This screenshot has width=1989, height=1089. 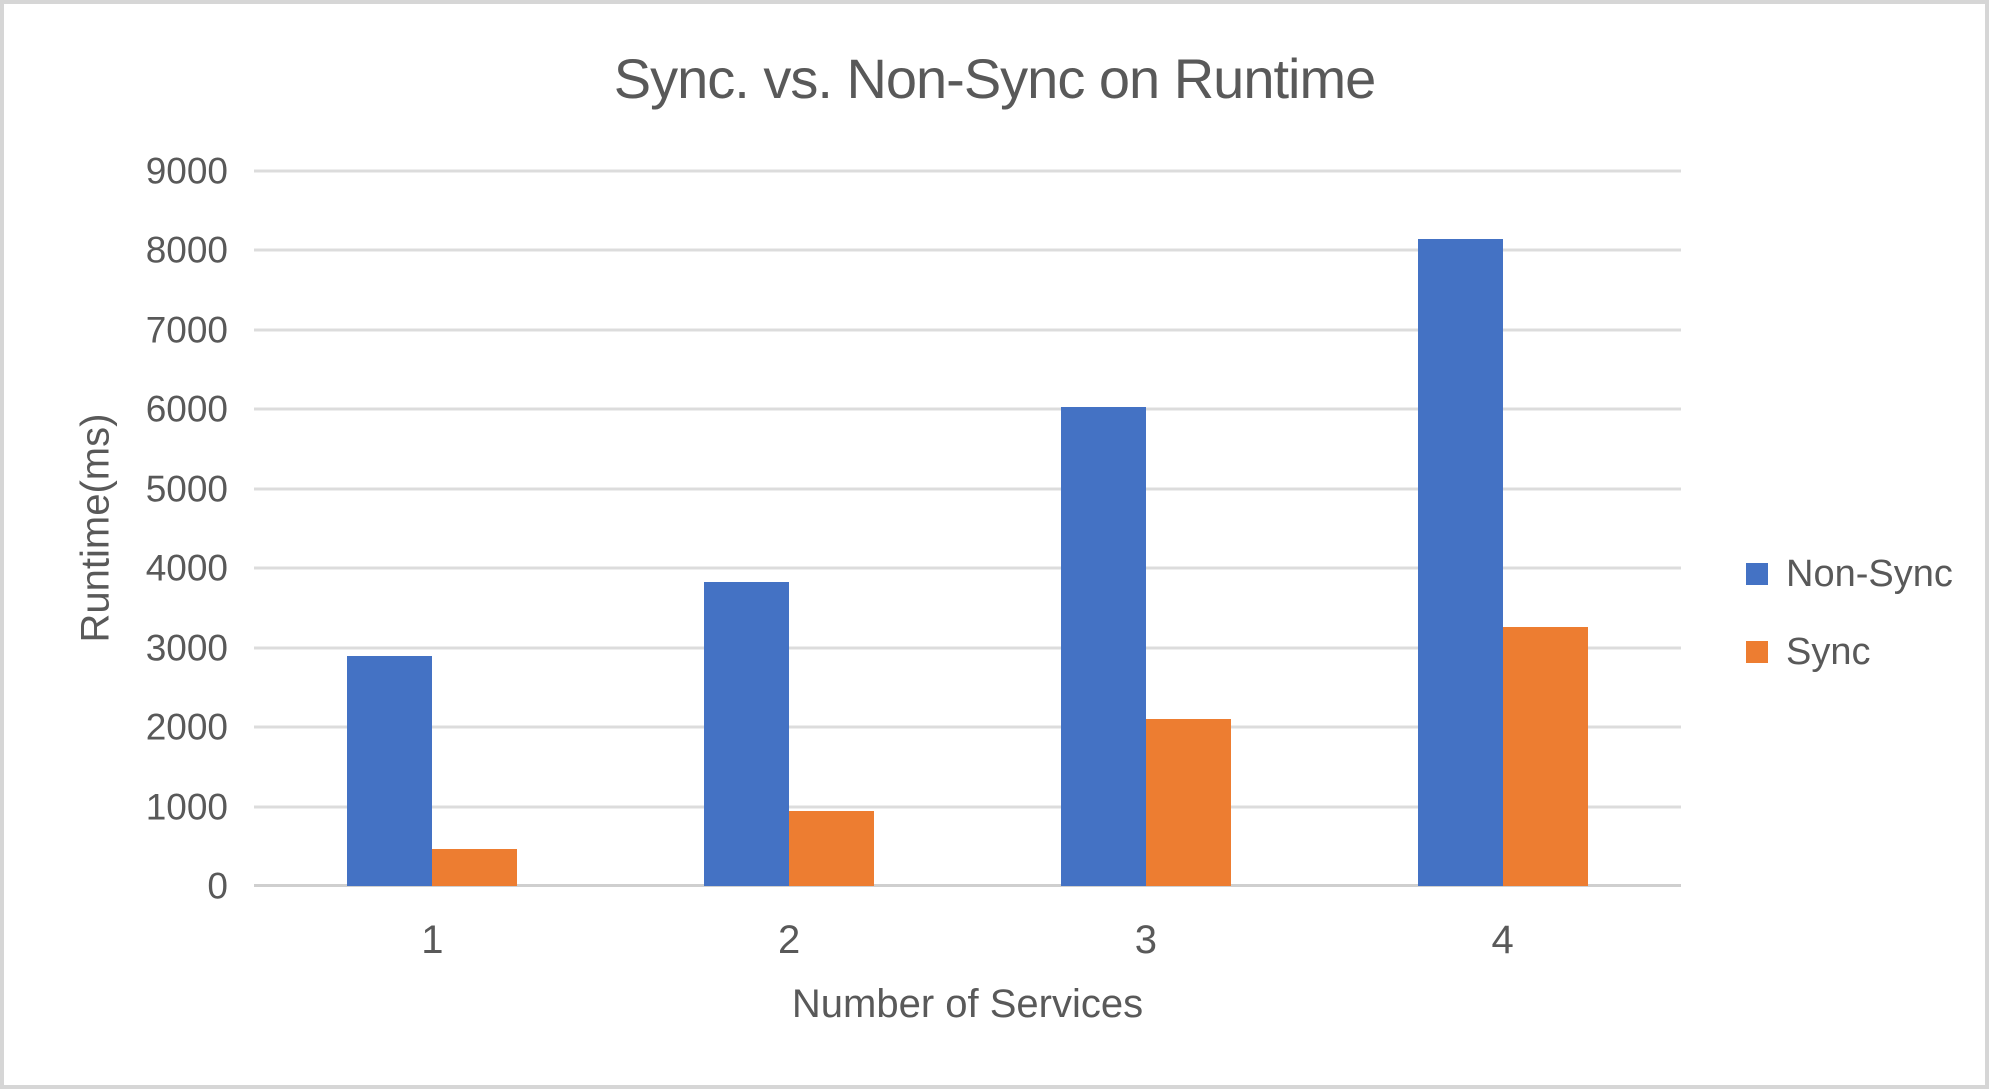 What do you see at coordinates (116, 529) in the screenshot?
I see `y-axis-tick-labels: 0 1000 2000 3000 4000 5000 6000 7000 8000 9000` at bounding box center [116, 529].